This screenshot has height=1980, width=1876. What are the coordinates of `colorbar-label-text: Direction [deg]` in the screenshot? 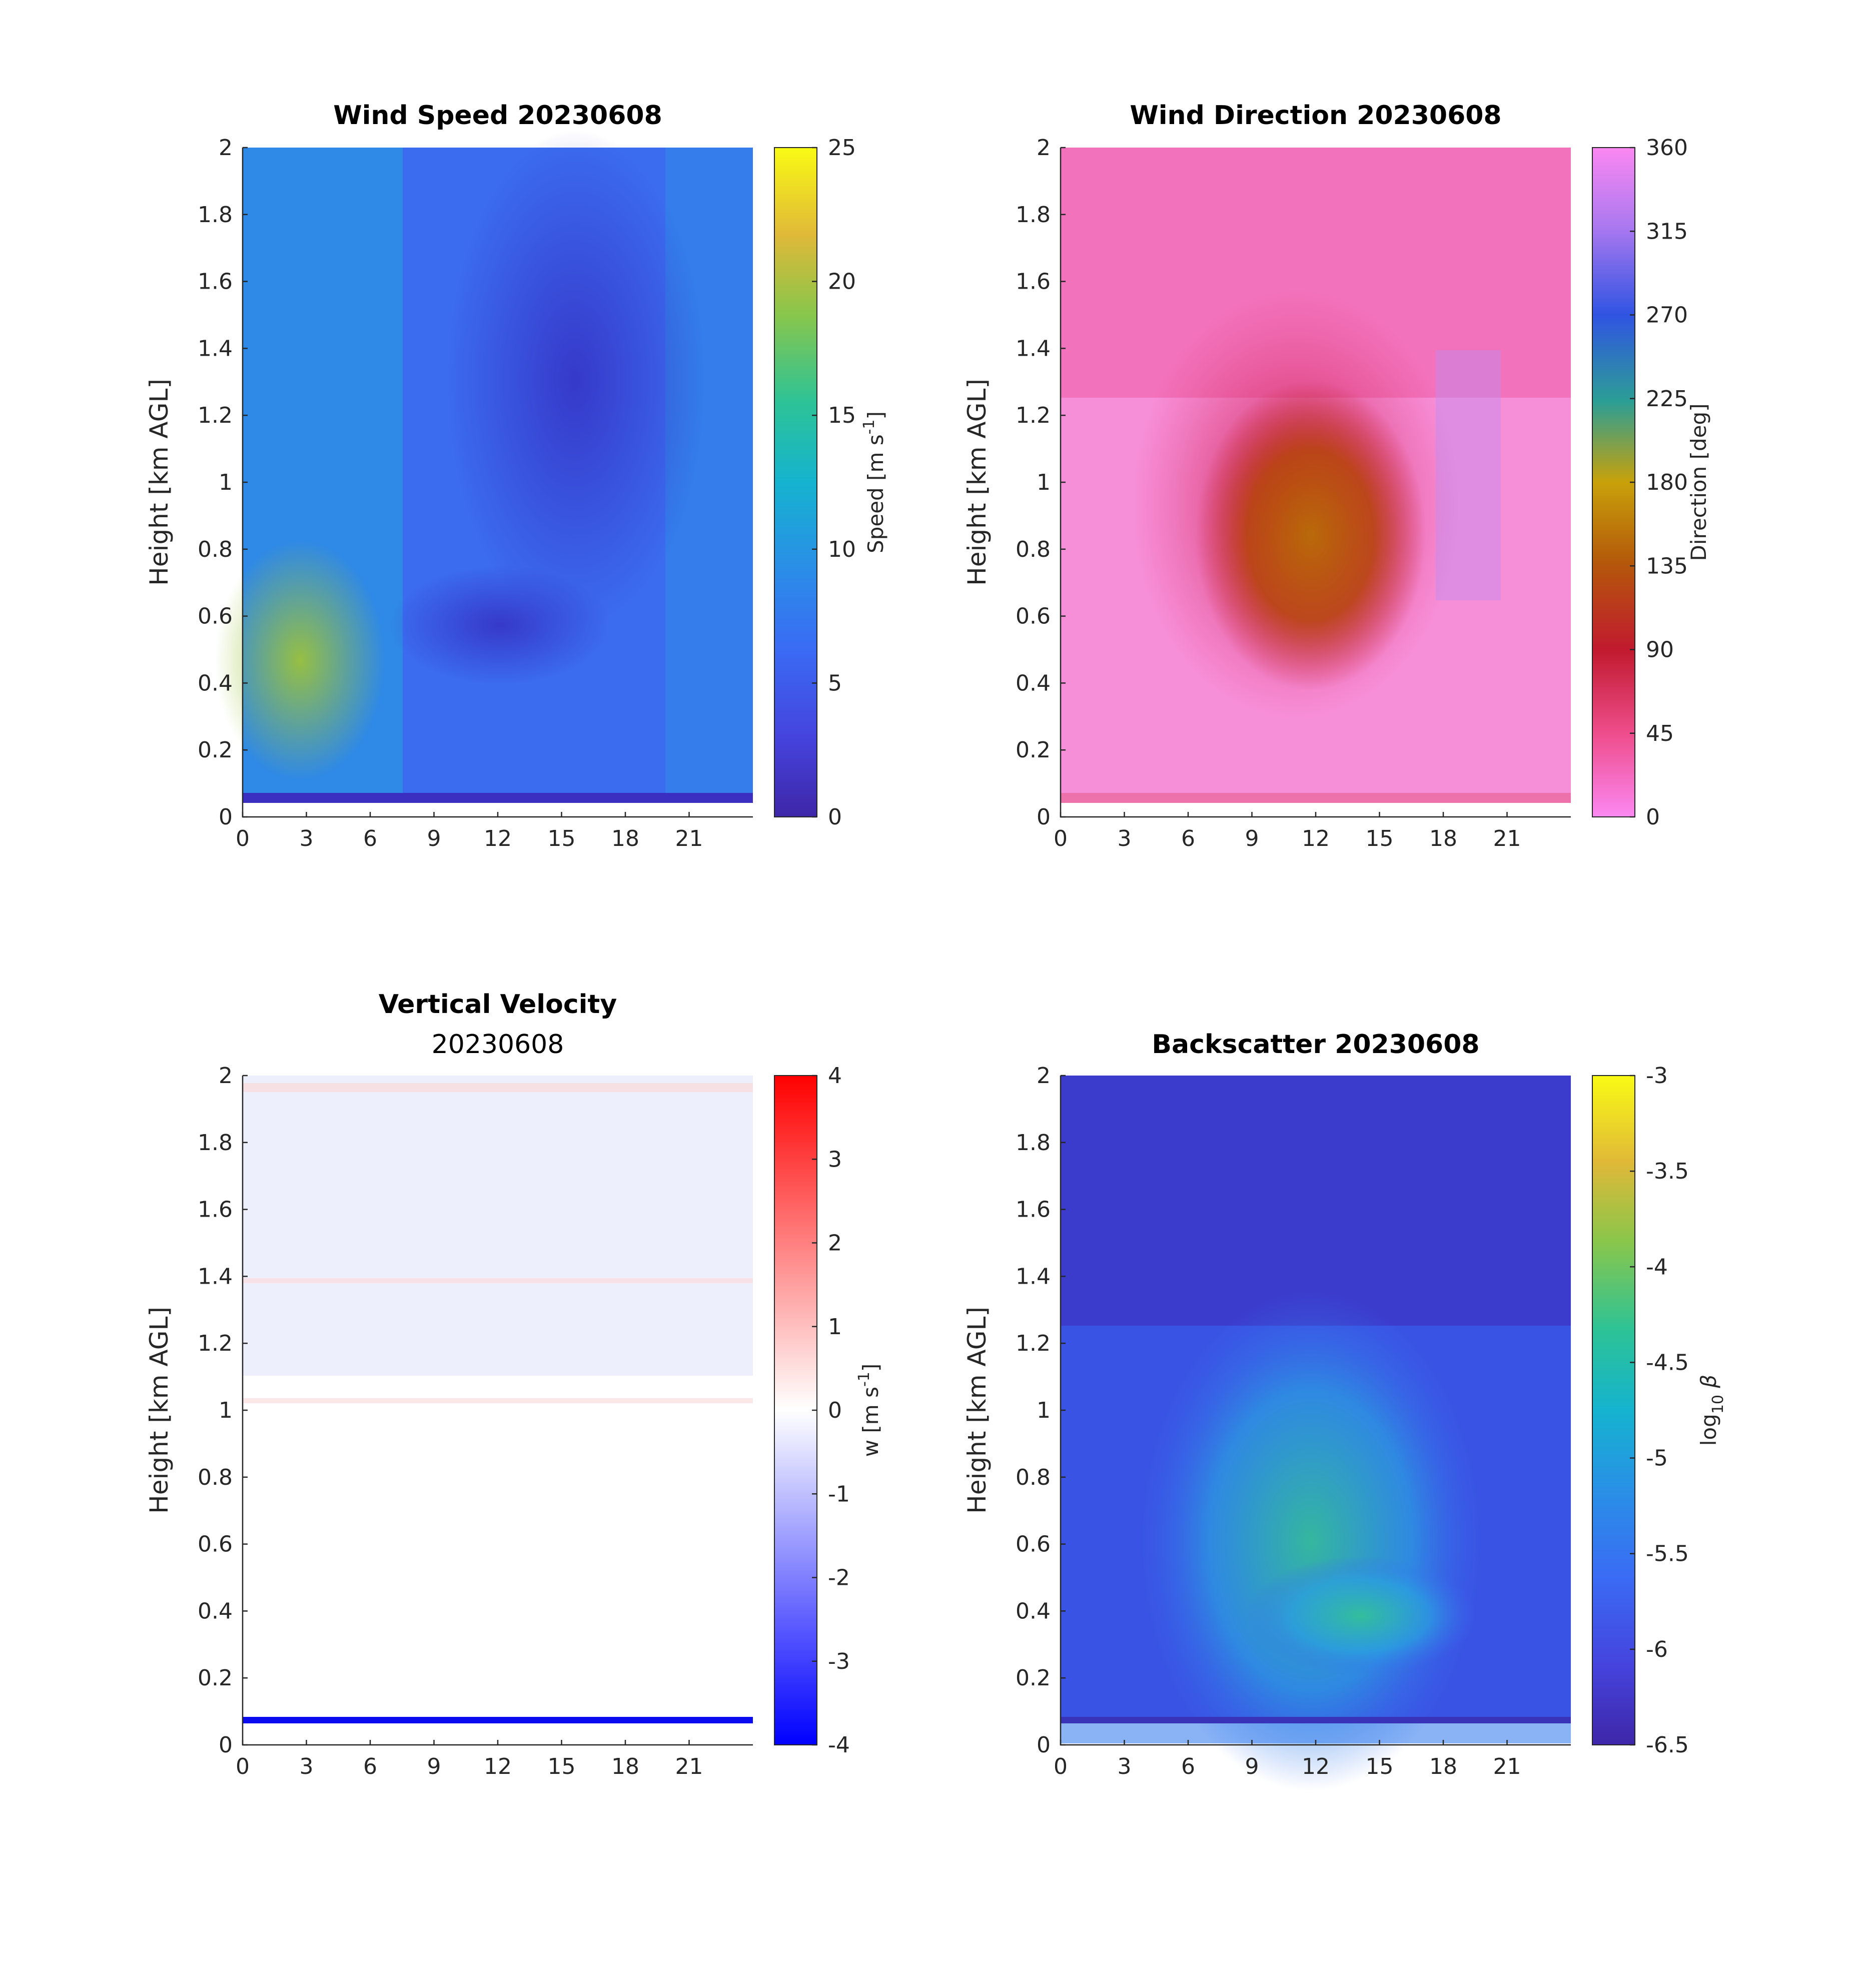 It's located at (1698, 482).